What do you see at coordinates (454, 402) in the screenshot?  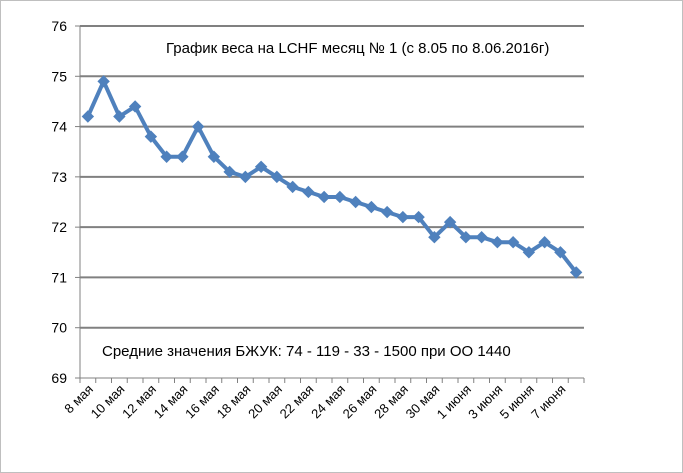 I see `x-tick-label-12: 1 июня` at bounding box center [454, 402].